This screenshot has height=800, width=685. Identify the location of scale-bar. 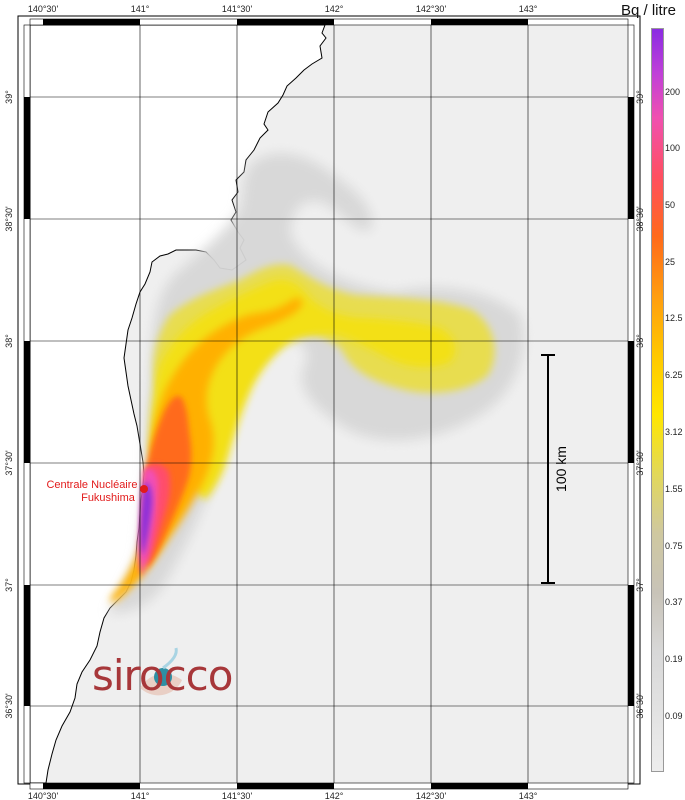
(548, 469).